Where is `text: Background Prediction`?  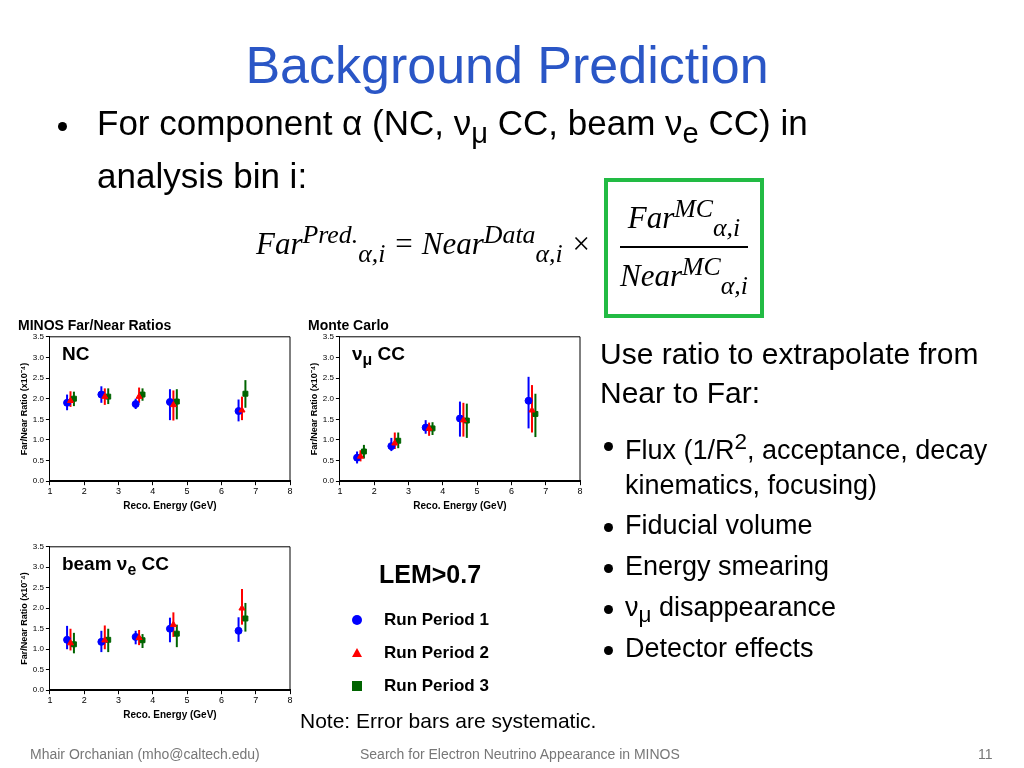 text: Background Prediction is located at coordinates (507, 65).